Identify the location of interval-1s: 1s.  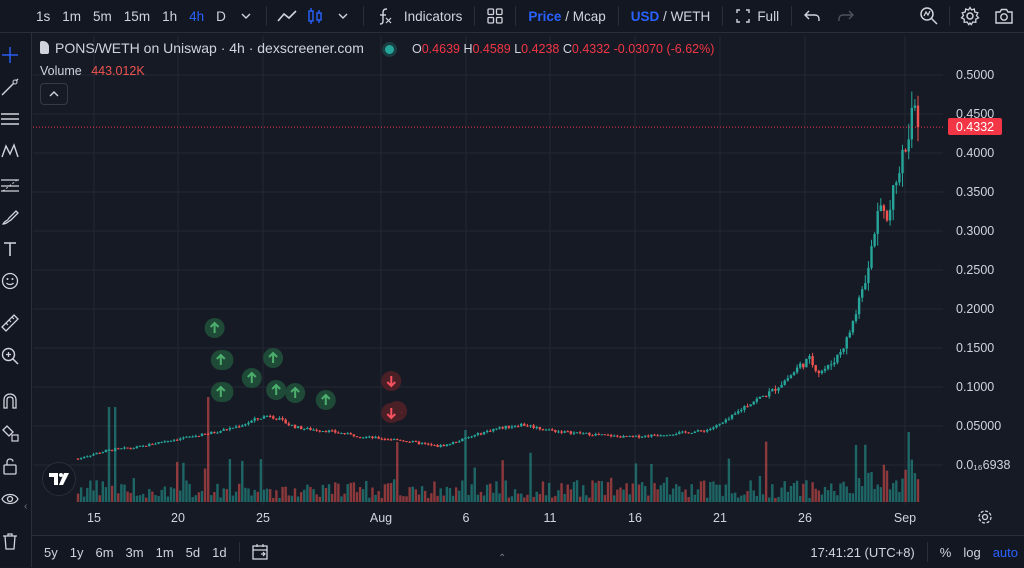
(43, 16).